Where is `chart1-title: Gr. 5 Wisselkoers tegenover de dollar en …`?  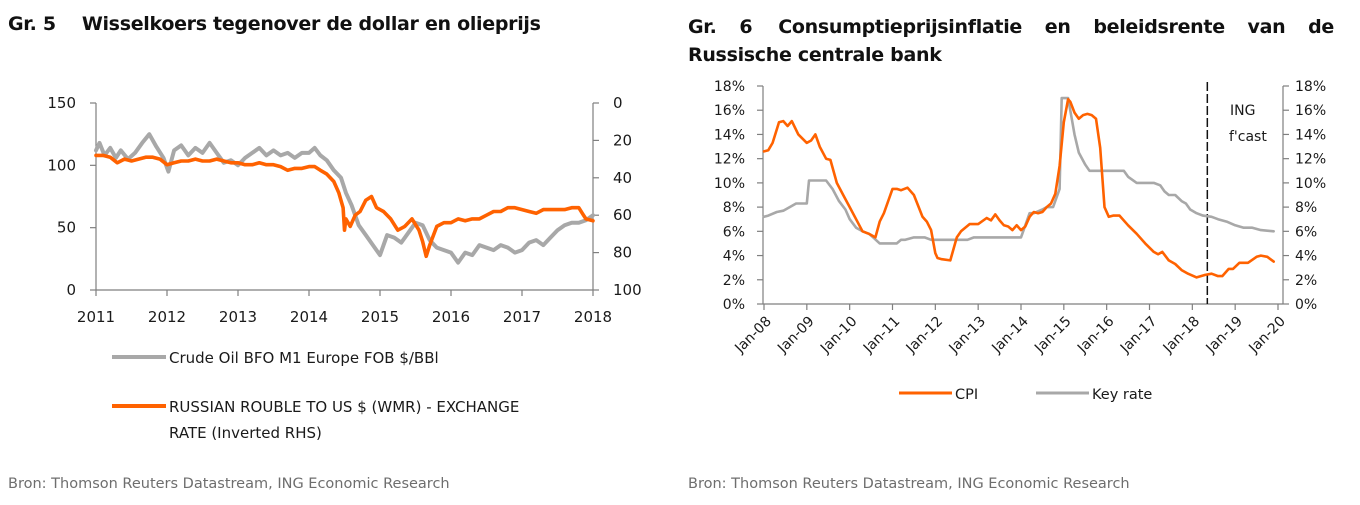
chart1-title: Gr. 5 Wisselkoers tegenover de dollar en … is located at coordinates (274, 24).